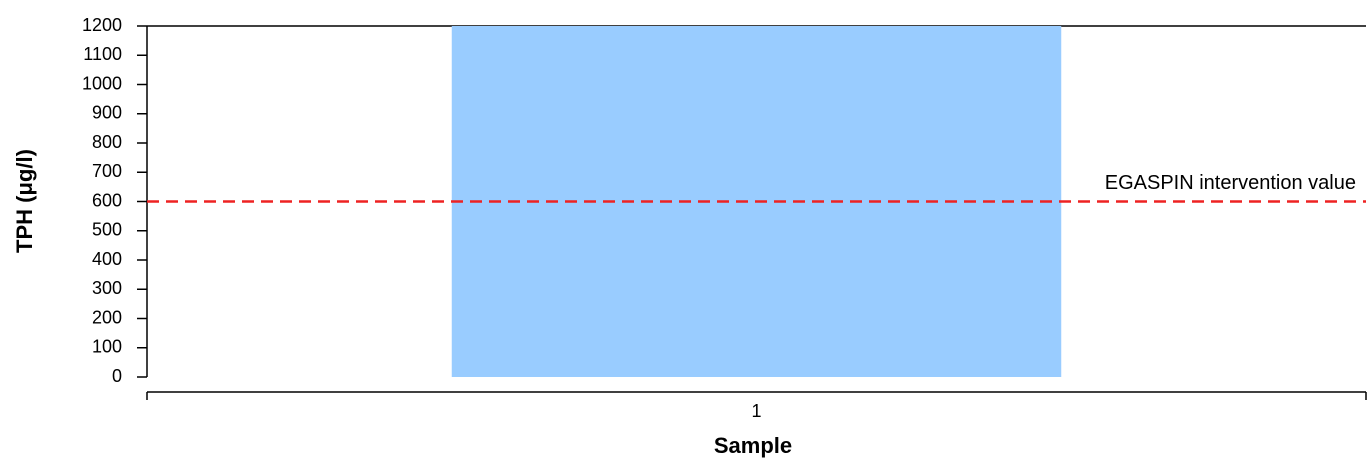 The image size is (1372, 468). I want to click on y-tick-label: 900, so click(107, 113).